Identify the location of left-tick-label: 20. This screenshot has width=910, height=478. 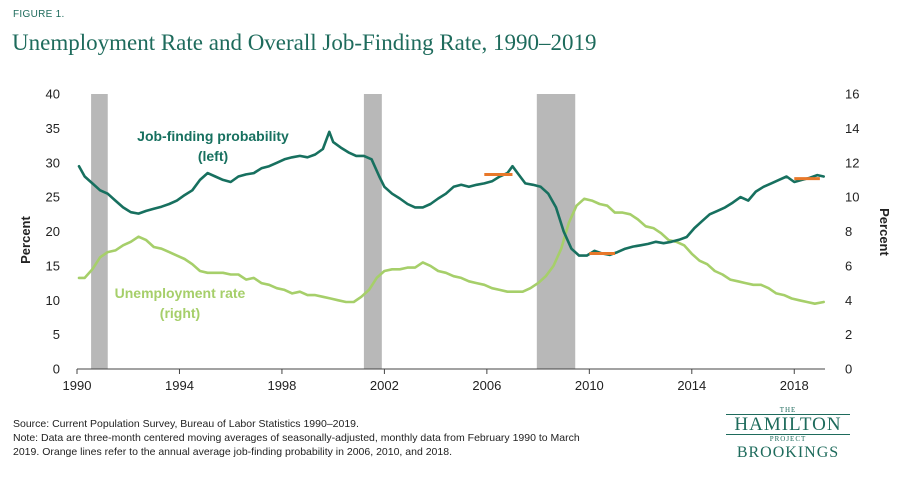
(53, 231).